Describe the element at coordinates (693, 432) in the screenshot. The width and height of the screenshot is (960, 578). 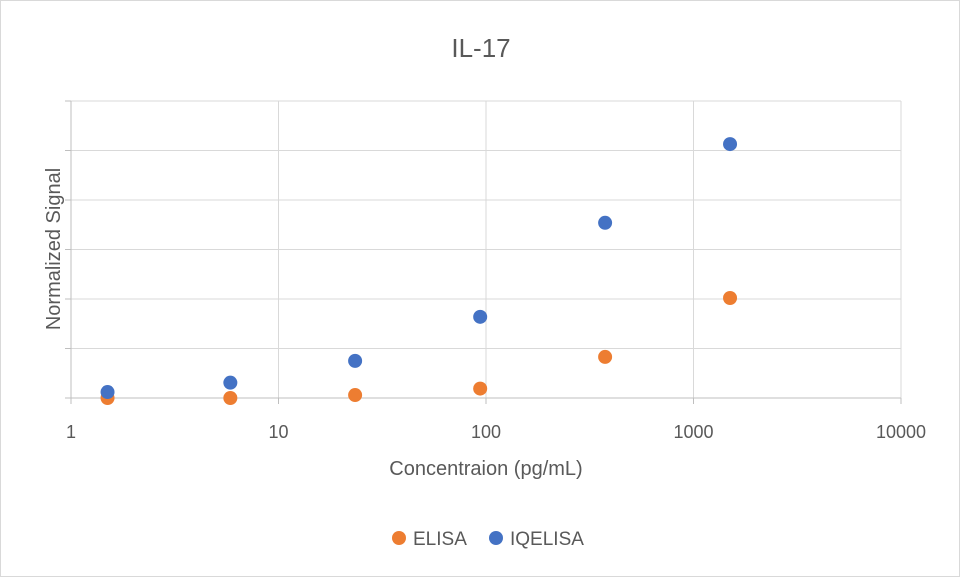
I see `x-tick-label: 1000` at that location.